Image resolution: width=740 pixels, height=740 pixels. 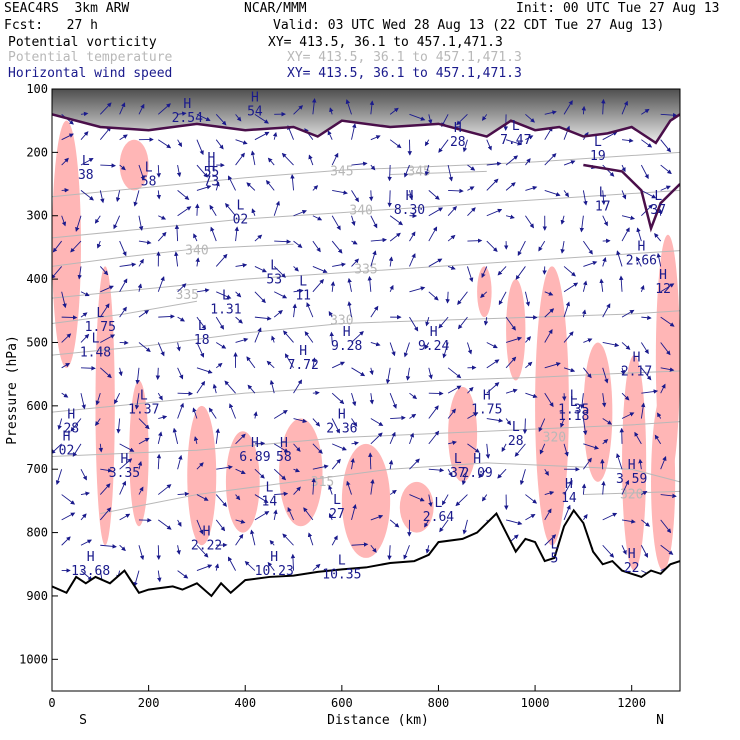 I want to click on extremum-marker-30: H, so click(x=342, y=415).